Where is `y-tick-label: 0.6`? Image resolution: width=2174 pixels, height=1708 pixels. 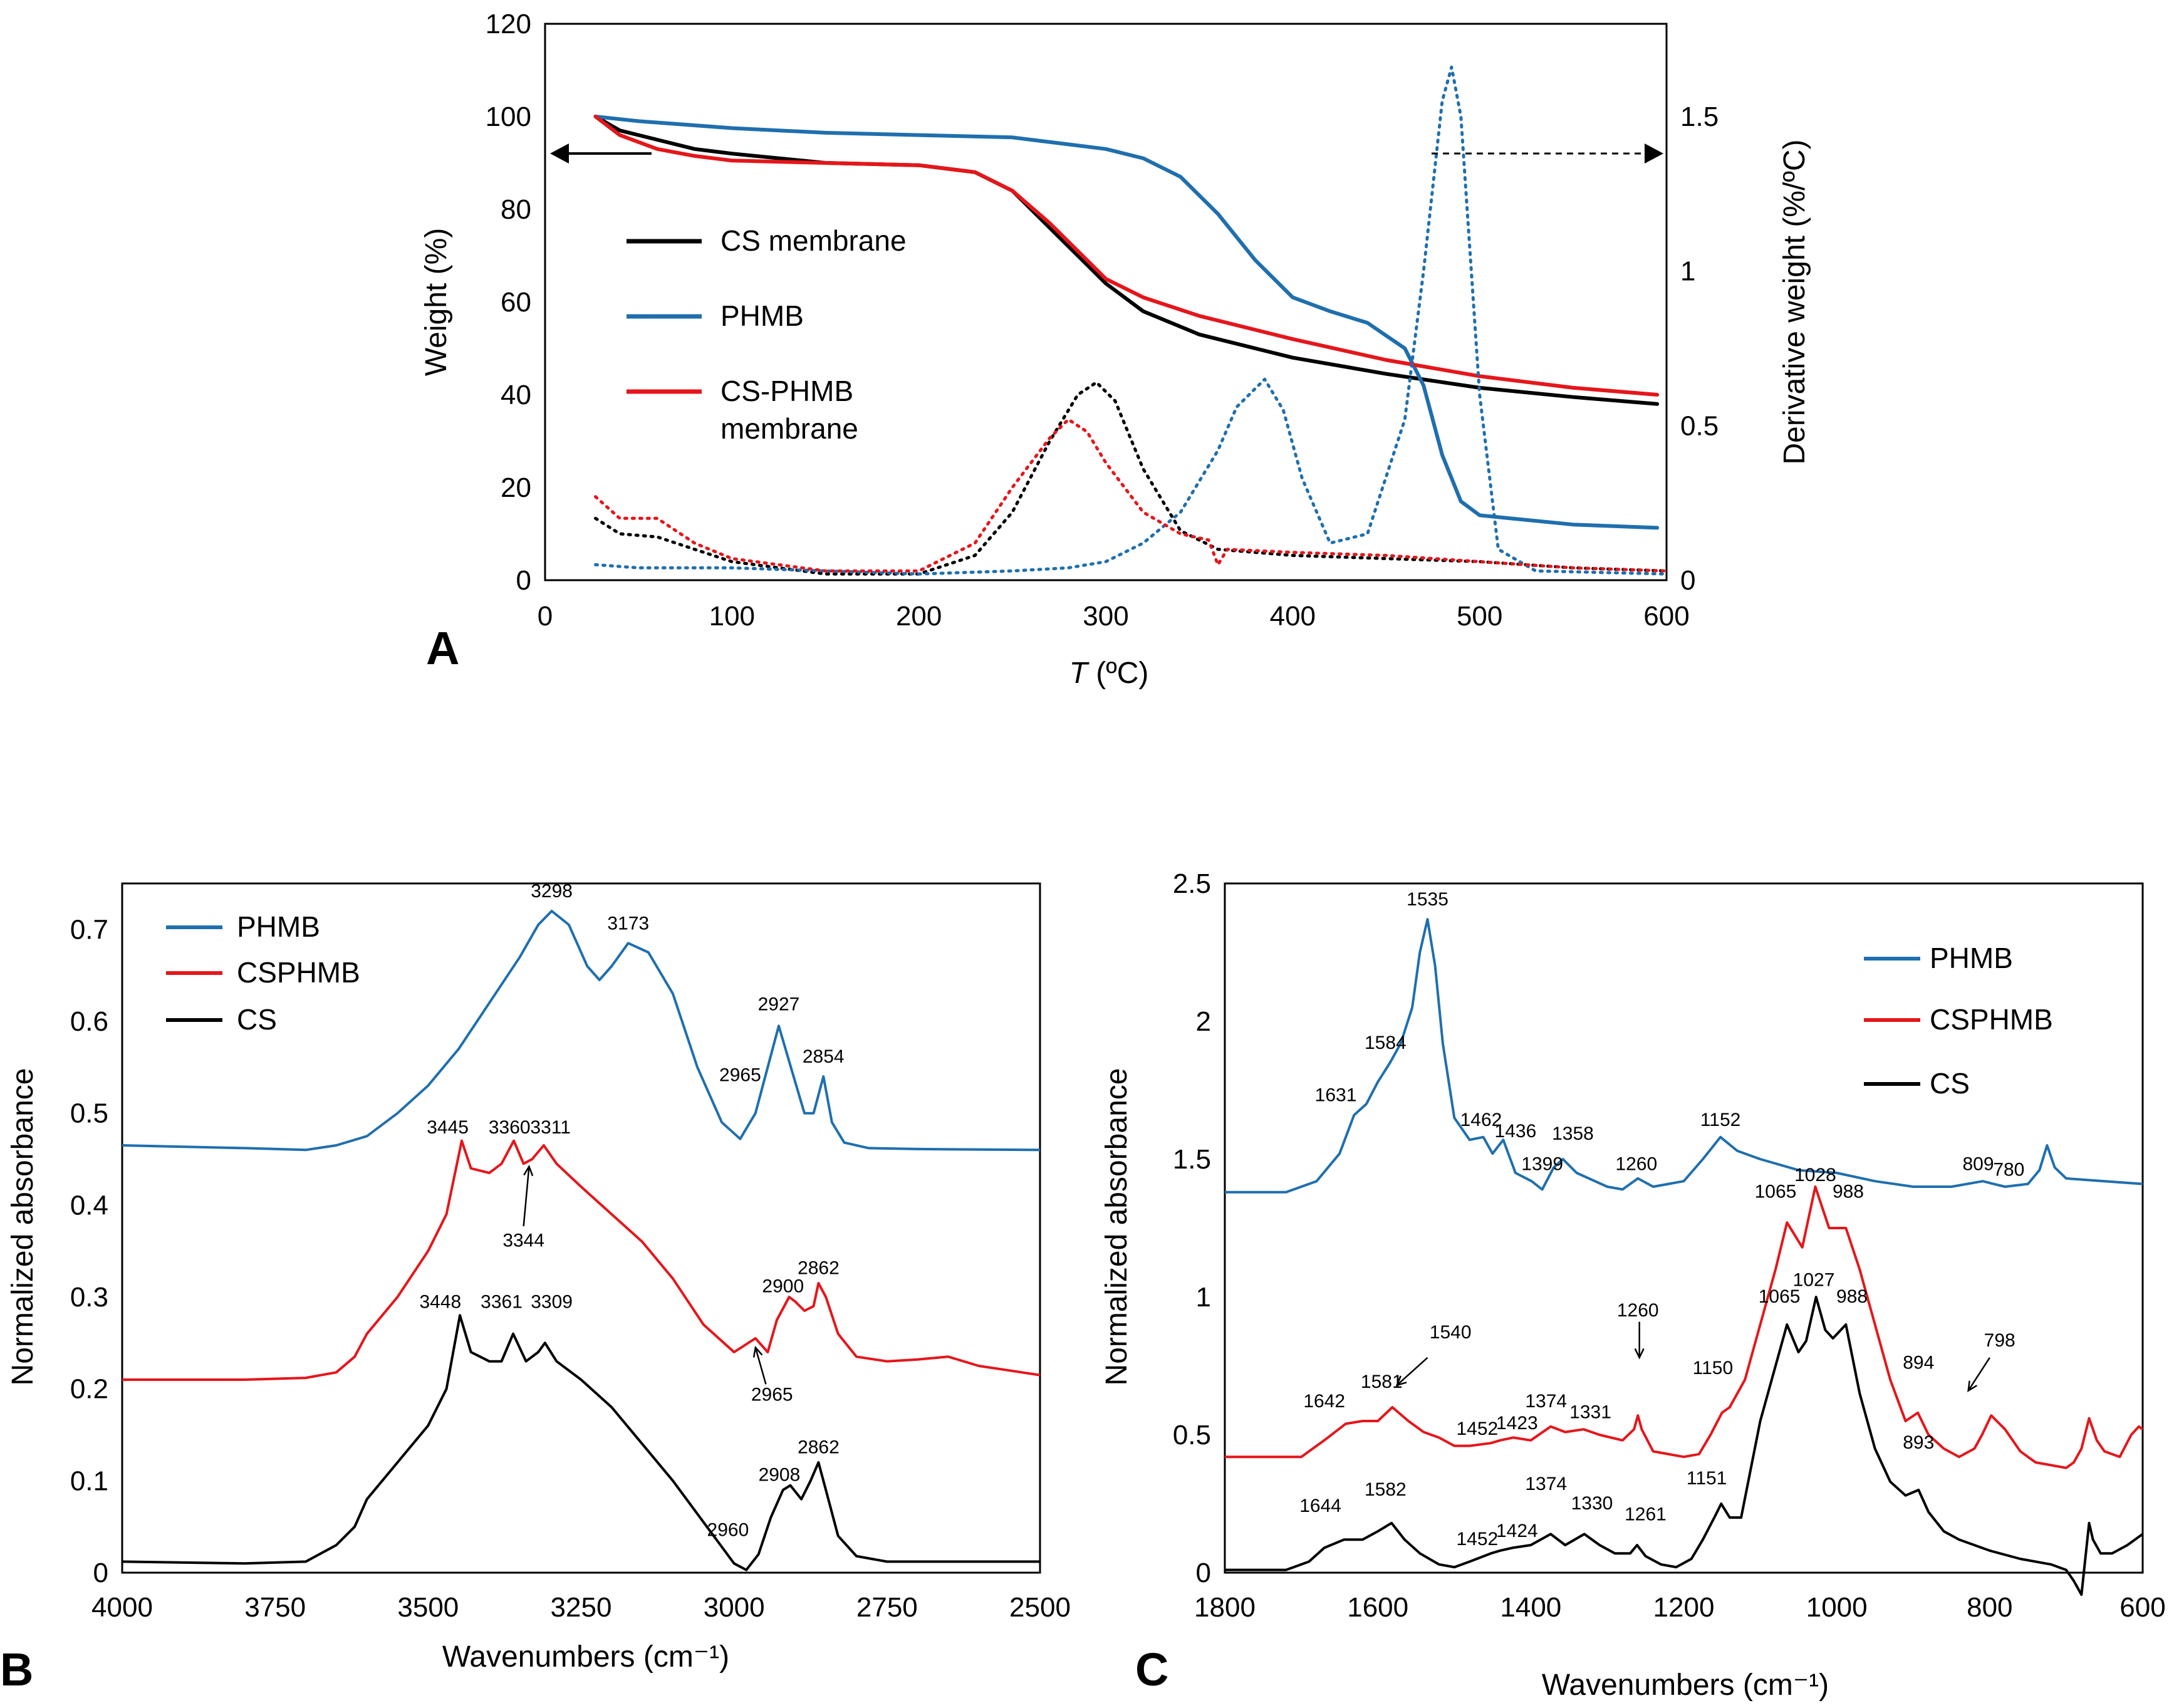 y-tick-label: 0.6 is located at coordinates (89, 1021).